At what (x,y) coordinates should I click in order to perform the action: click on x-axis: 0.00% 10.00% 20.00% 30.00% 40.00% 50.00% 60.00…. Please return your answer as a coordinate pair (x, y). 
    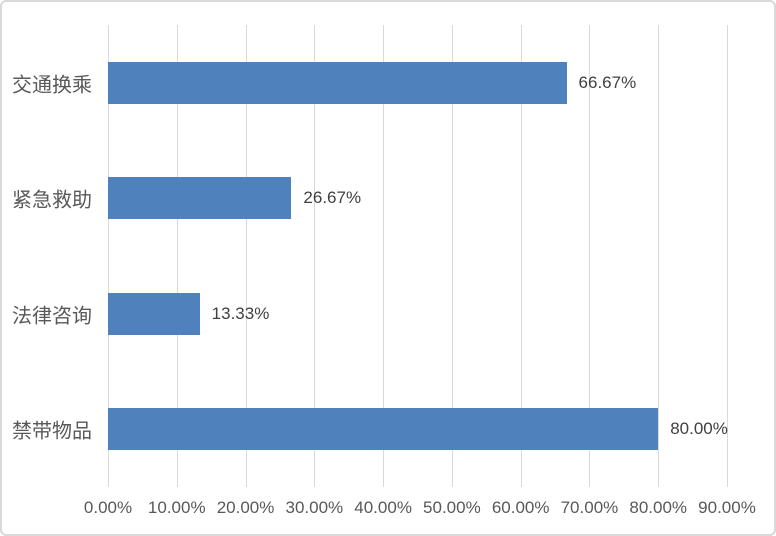
    Looking at the image, I should click on (420, 511).